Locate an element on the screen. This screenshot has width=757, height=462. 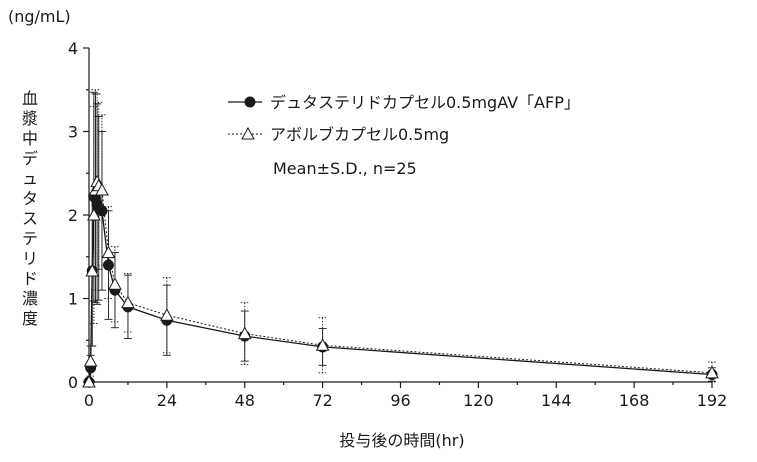
y-tick-label: 3 is located at coordinates (73, 132).